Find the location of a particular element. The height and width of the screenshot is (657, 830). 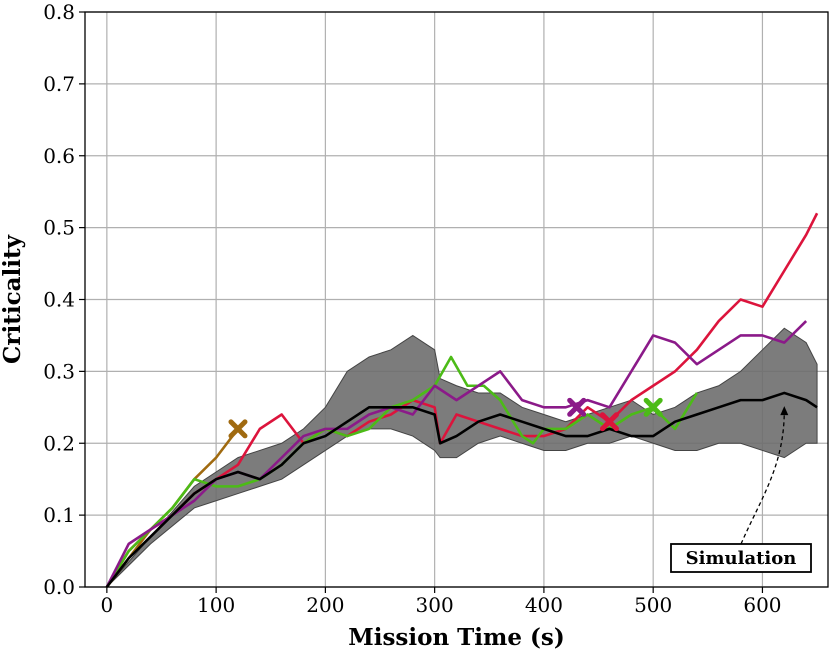

annotation-box is located at coordinates (741, 558).